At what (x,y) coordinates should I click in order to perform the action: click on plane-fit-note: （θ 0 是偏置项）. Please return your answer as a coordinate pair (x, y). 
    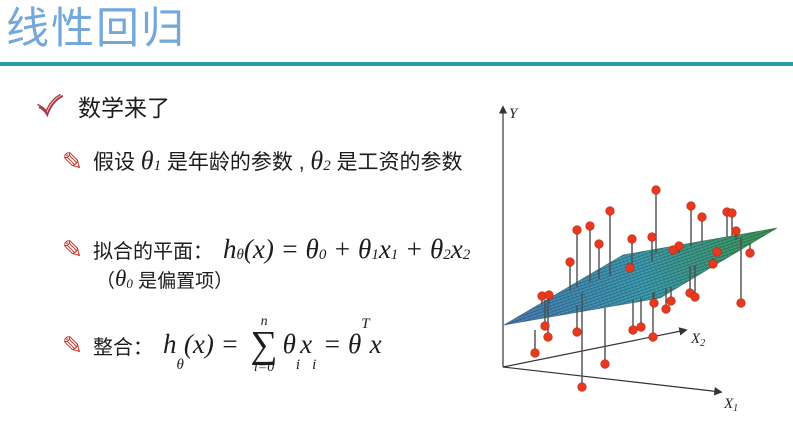
    Looking at the image, I should click on (165, 279).